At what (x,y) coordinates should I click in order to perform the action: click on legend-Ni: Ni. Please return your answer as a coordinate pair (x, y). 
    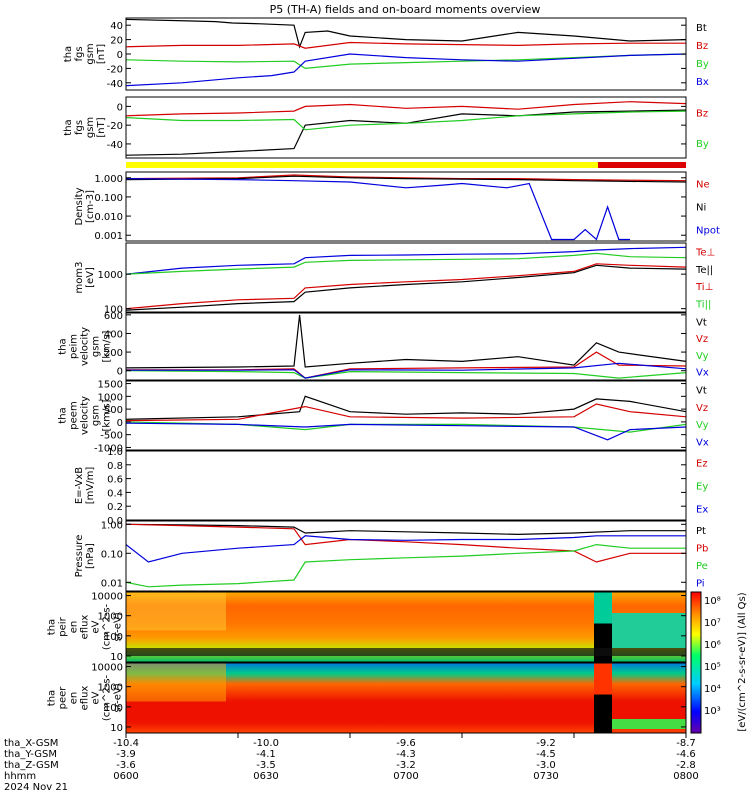
    Looking at the image, I should click on (701, 208).